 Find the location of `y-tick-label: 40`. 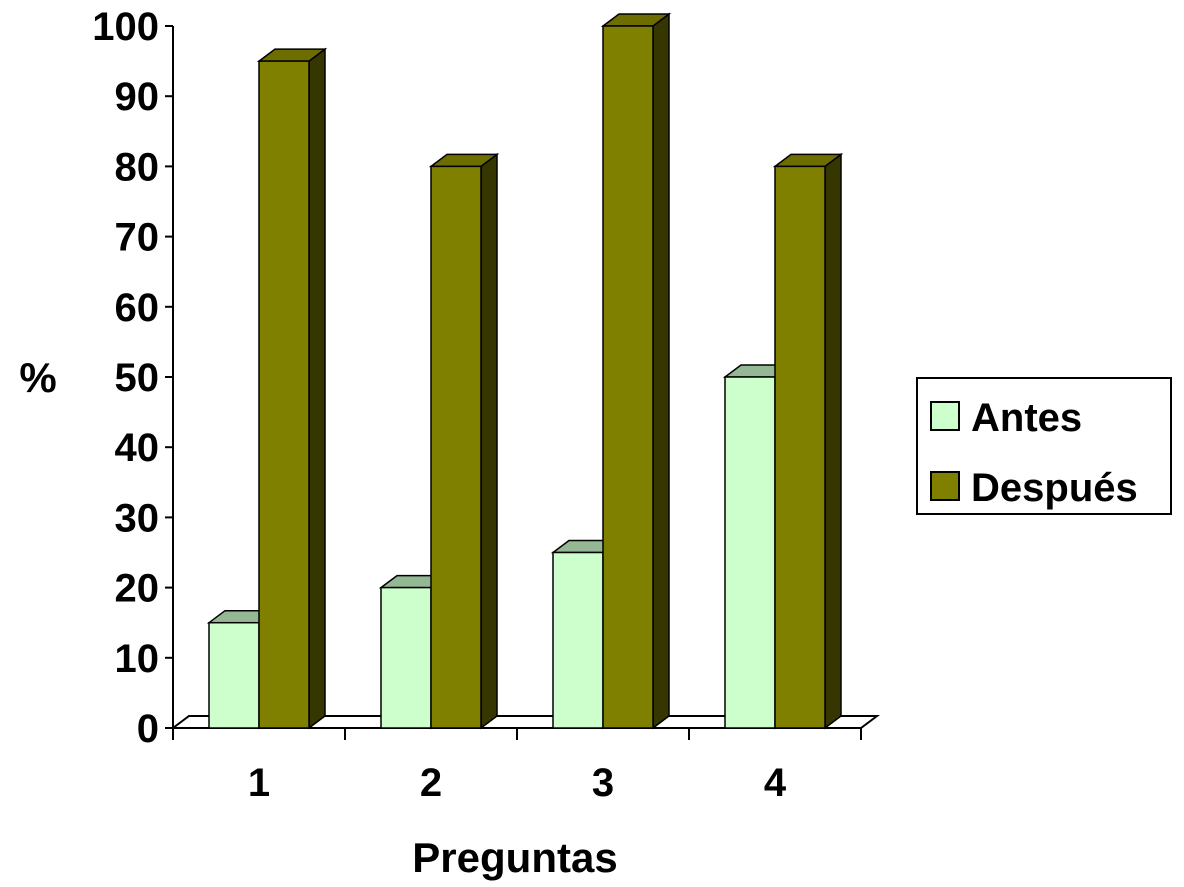

y-tick-label: 40 is located at coordinates (137, 448).